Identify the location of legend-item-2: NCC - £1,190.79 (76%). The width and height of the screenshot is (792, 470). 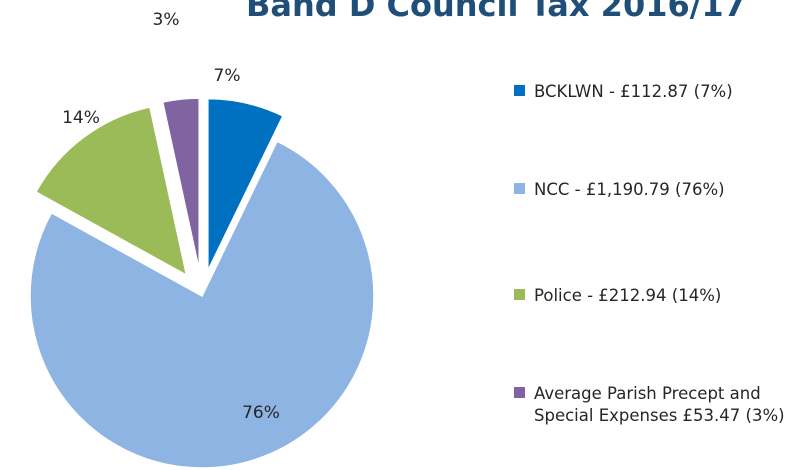
(653, 190).